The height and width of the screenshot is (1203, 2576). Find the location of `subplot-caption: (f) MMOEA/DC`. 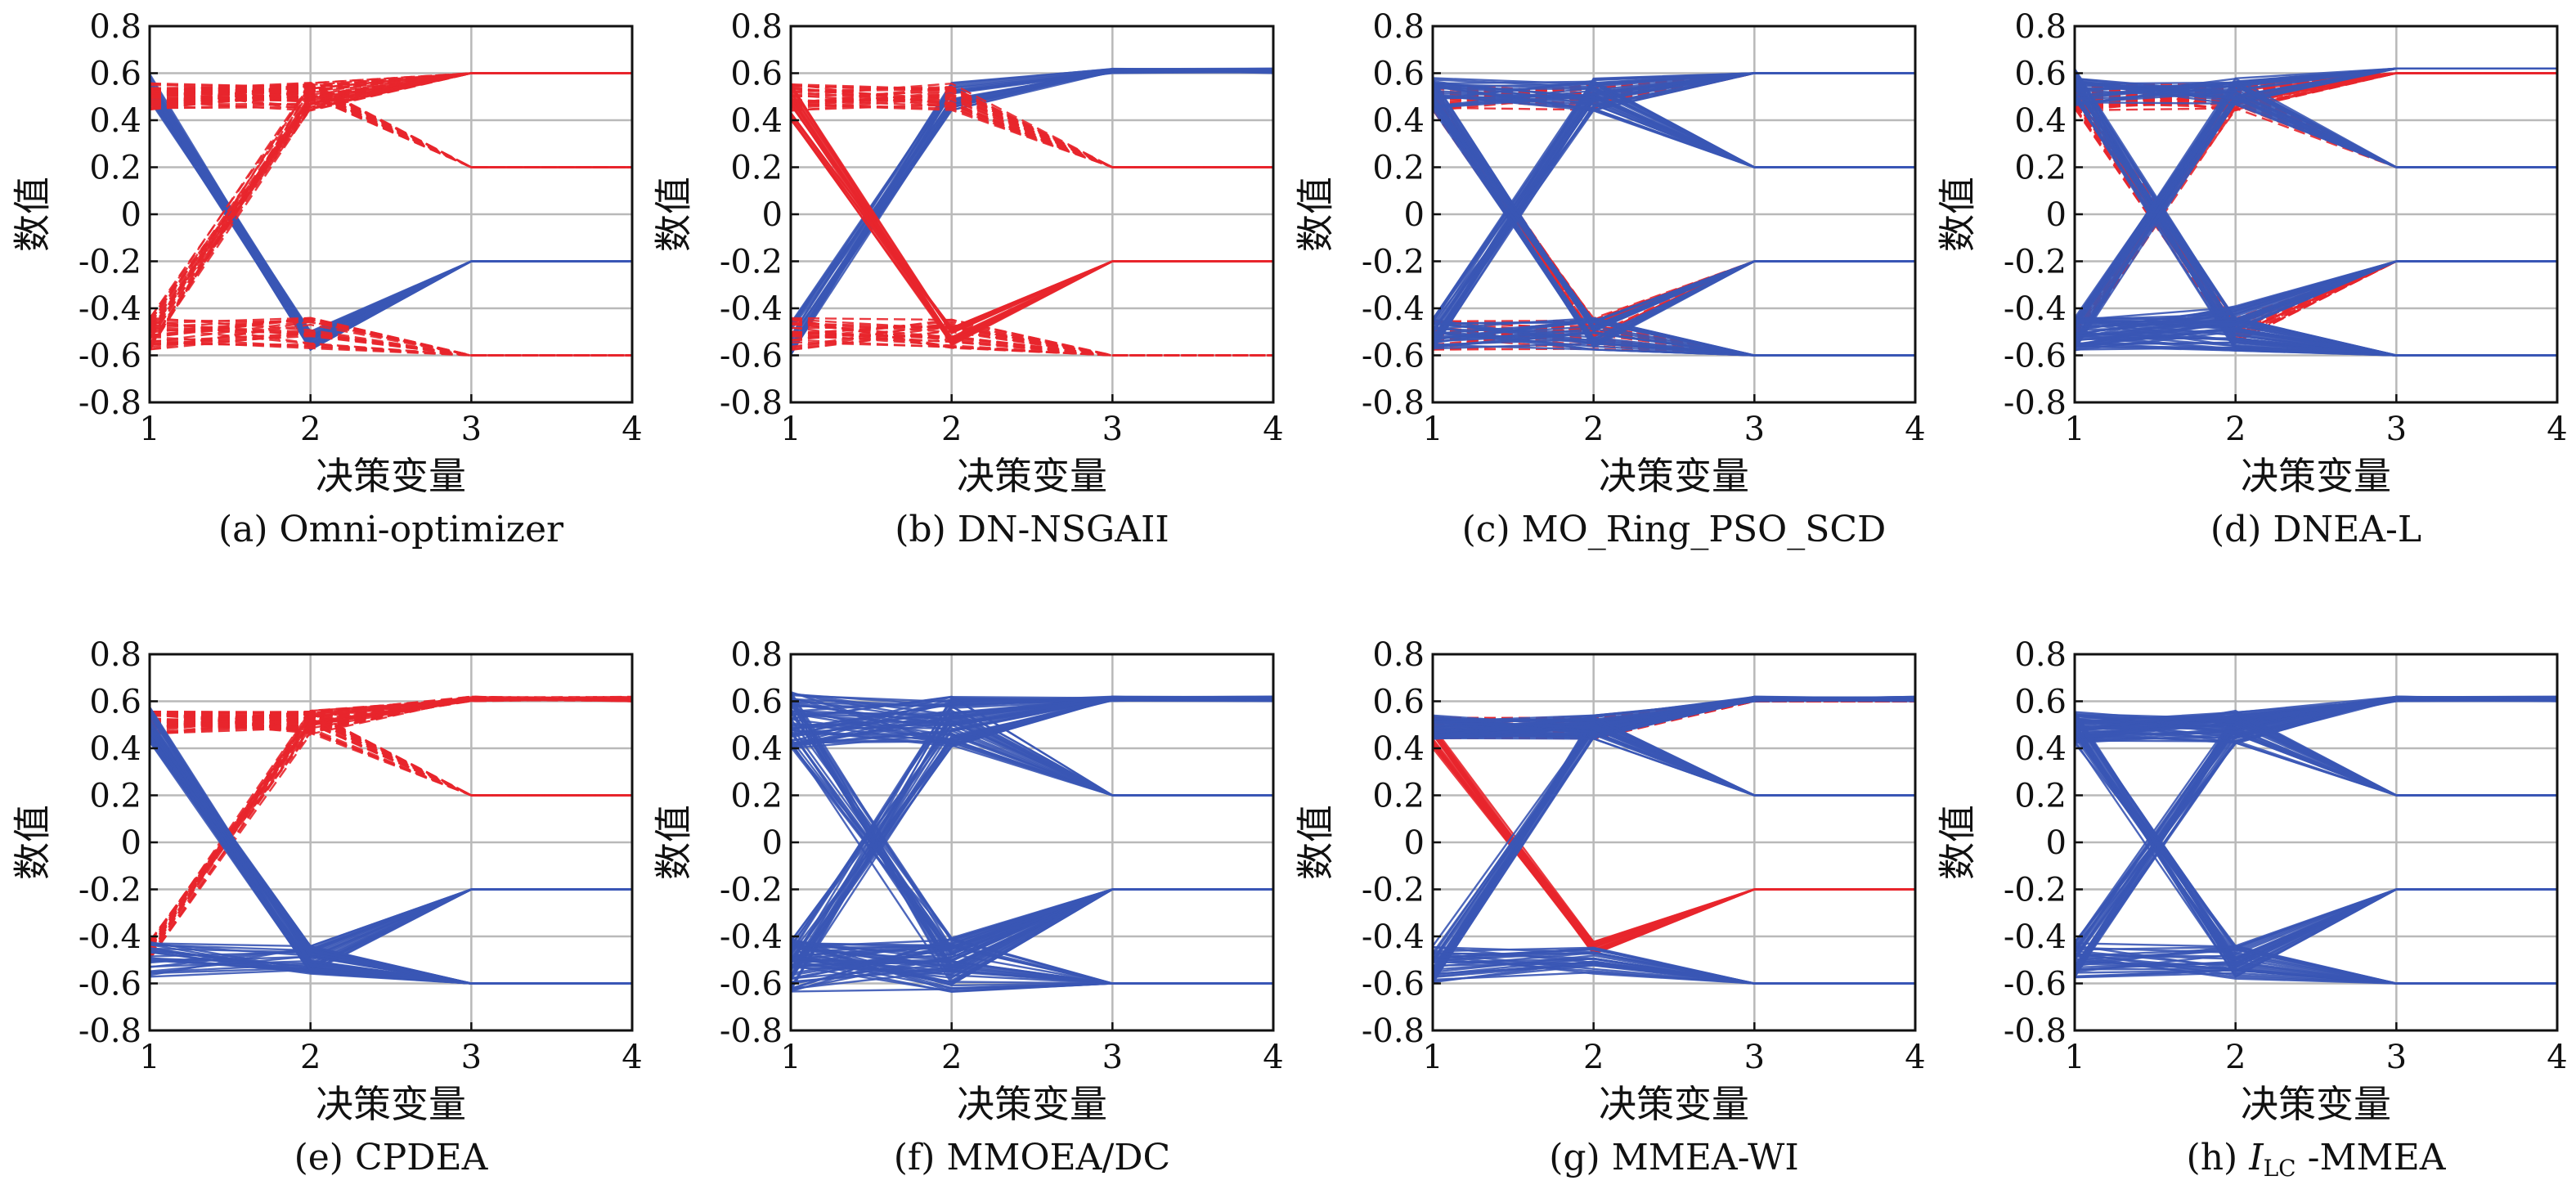

subplot-caption: (f) MMOEA/DC is located at coordinates (1032, 1157).